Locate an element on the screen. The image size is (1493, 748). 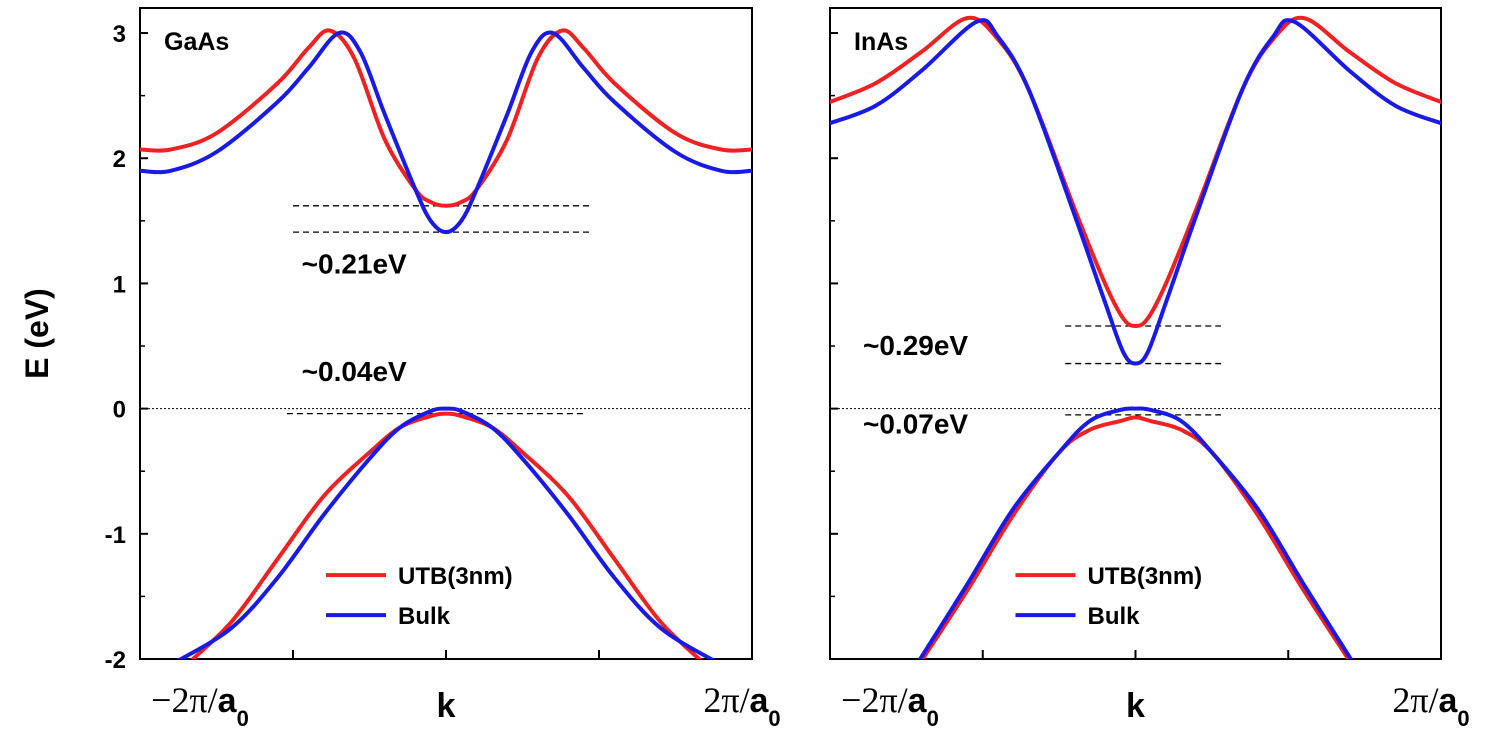
bulk-conduction-band-line is located at coordinates (446, 132).